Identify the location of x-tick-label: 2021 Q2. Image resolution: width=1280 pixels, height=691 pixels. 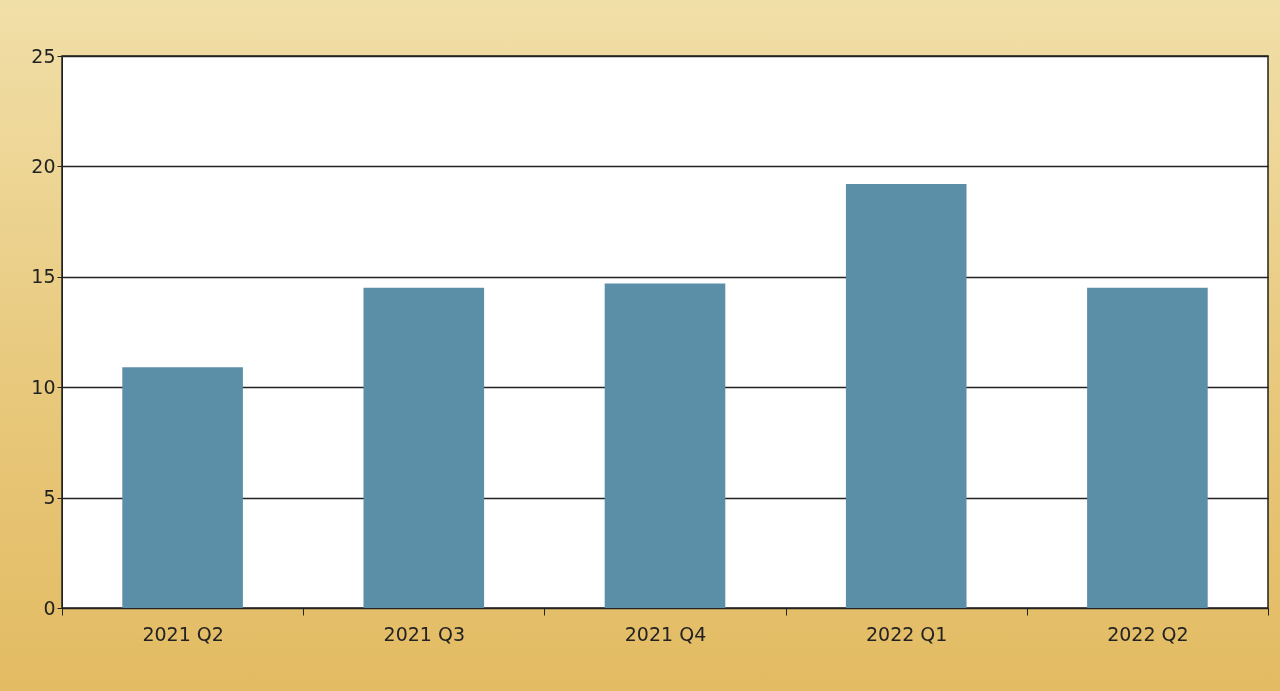
(183, 633).